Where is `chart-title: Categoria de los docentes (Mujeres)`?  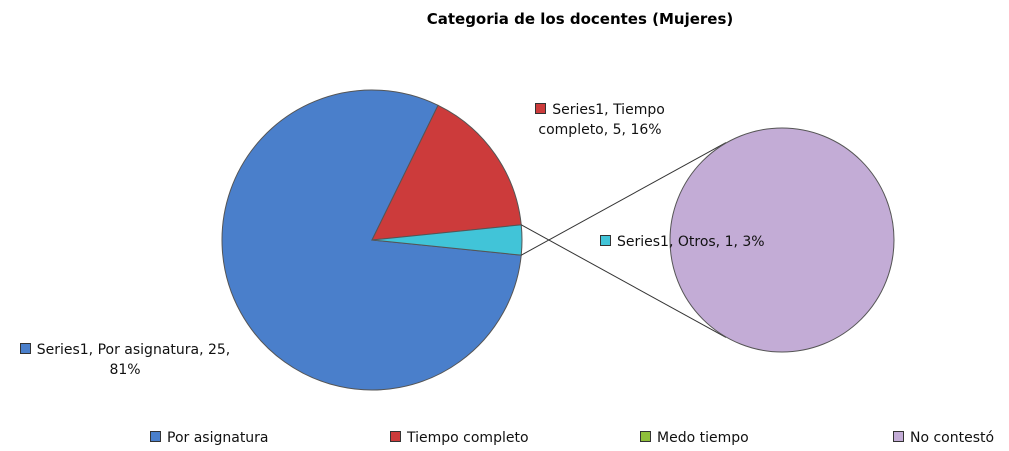 chart-title: Categoria de los docentes (Mujeres) is located at coordinates (580, 19).